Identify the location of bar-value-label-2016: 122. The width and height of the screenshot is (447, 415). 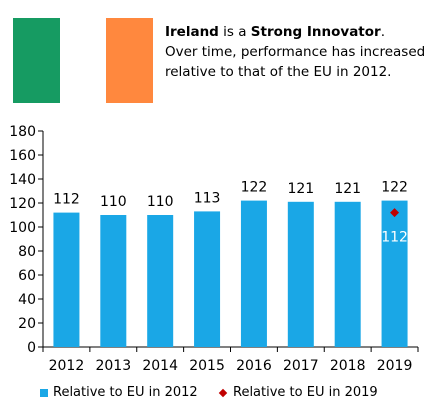
(254, 188).